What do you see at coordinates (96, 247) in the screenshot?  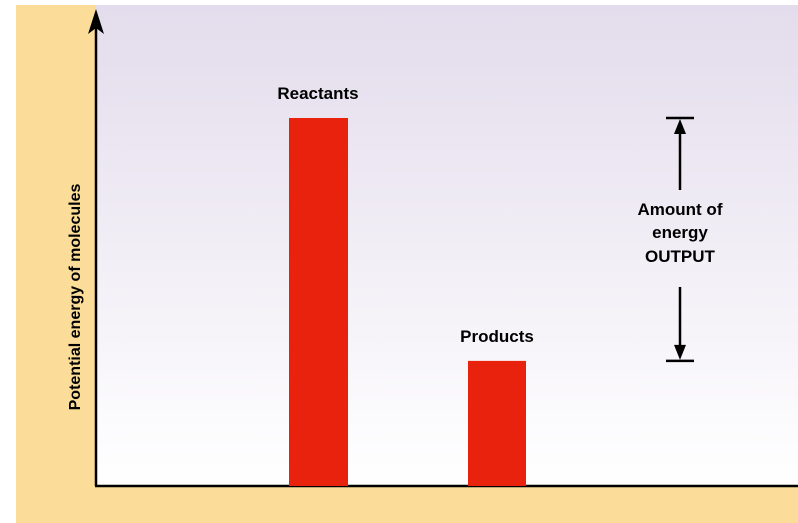 I see `y-axis` at bounding box center [96, 247].